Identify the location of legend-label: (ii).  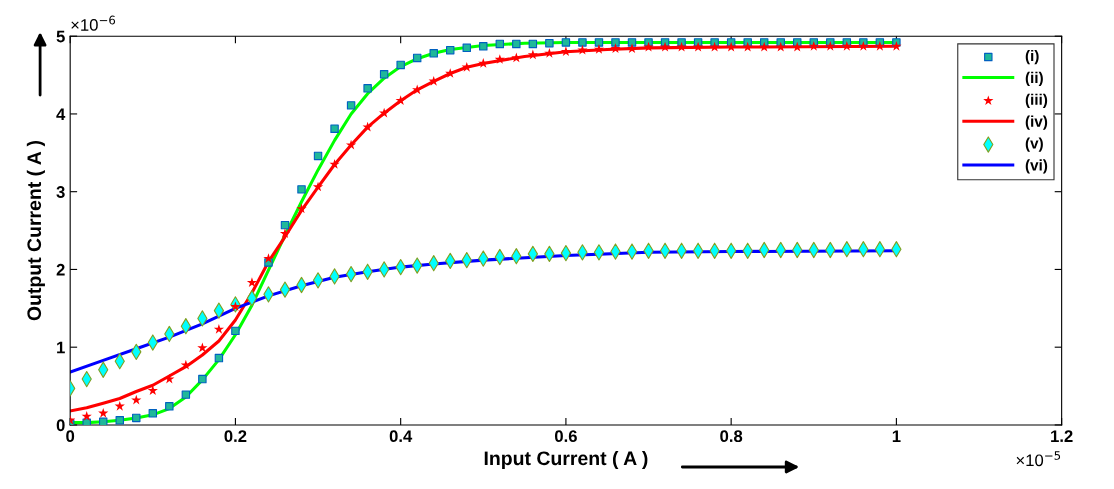
(1034, 79).